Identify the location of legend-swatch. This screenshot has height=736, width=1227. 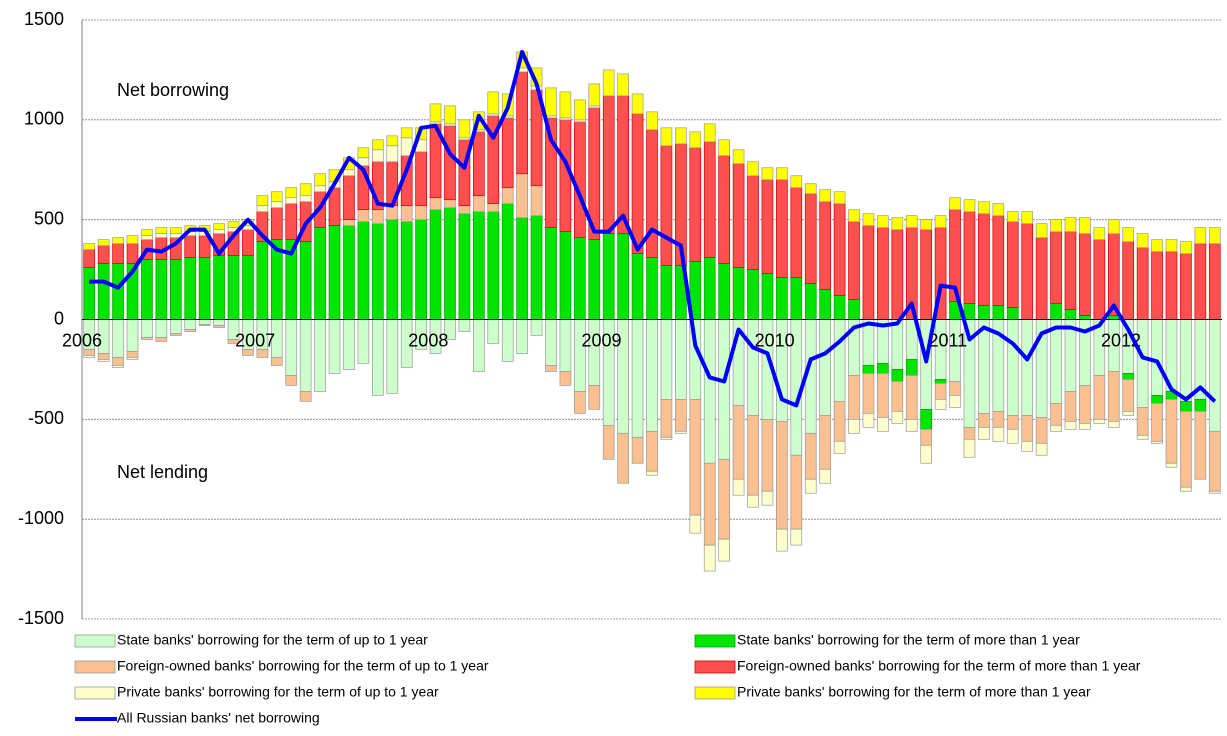
(95, 641).